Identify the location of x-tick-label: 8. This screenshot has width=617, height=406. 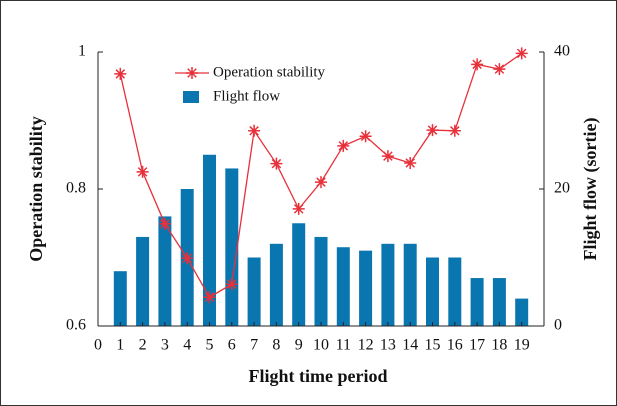
(276, 345).